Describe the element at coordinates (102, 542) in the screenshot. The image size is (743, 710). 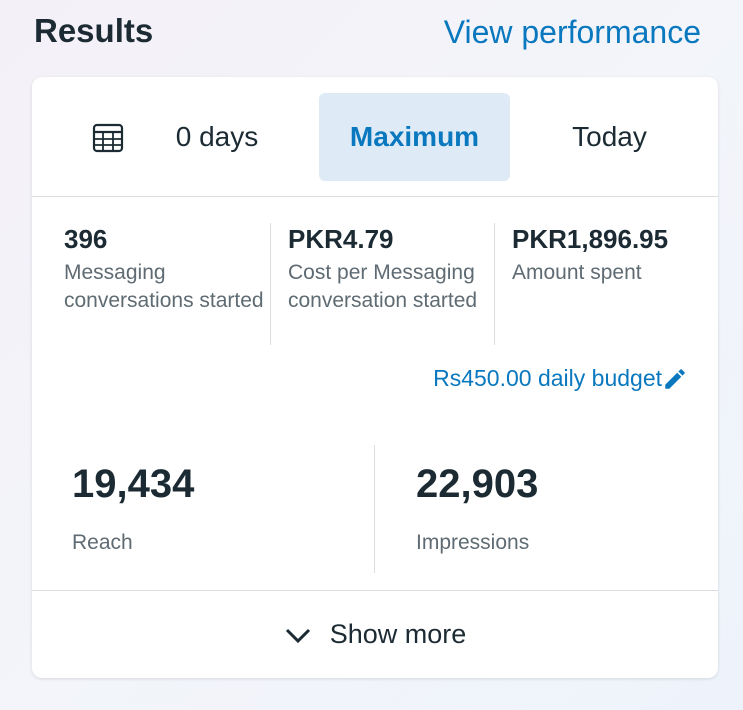
I see `stat-label: Reach` at that location.